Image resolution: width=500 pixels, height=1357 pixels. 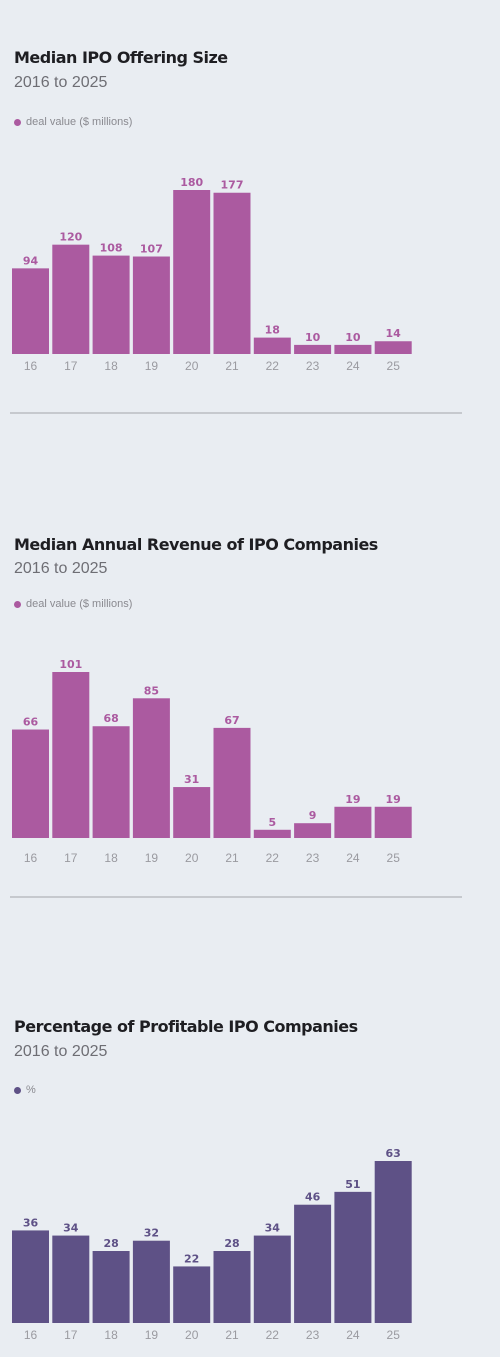 I want to click on chart-legend: %, so click(x=25, y=1090).